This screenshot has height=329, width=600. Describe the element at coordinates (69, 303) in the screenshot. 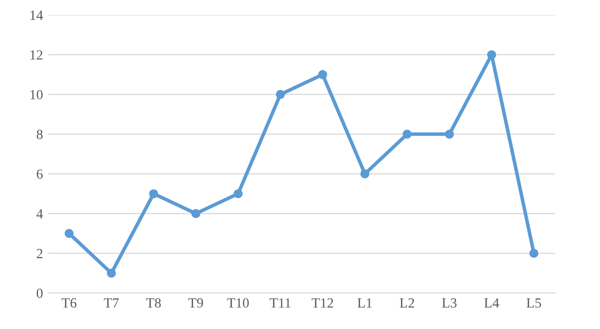

I see `x-tick-label: T6` at that location.